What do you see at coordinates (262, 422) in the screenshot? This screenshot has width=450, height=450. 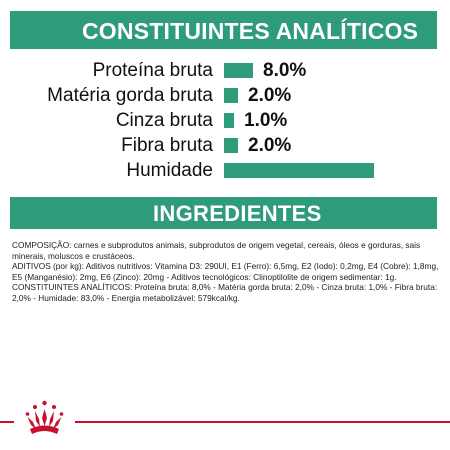 I see `brand-line-right` at bounding box center [262, 422].